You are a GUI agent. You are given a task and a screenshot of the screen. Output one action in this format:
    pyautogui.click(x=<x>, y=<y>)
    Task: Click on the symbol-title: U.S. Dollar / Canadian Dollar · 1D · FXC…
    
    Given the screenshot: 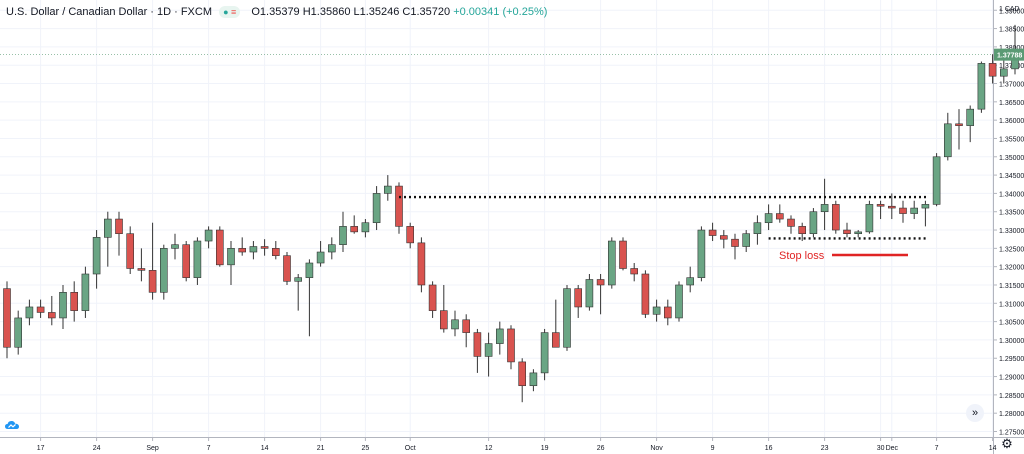 What is the action you would take?
    pyautogui.click(x=109, y=12)
    